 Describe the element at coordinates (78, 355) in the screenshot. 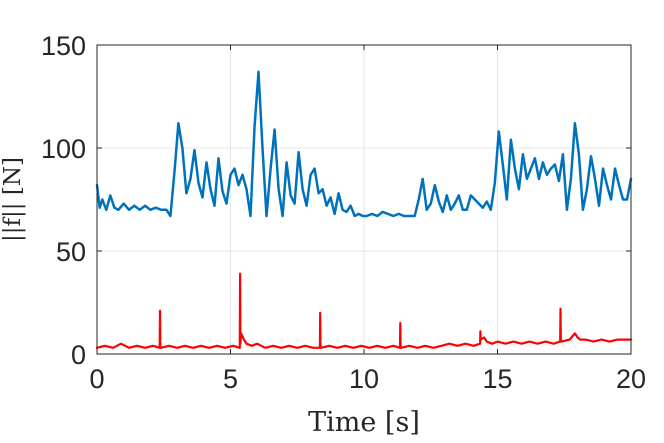

I see `y-tick-label: 0` at that location.